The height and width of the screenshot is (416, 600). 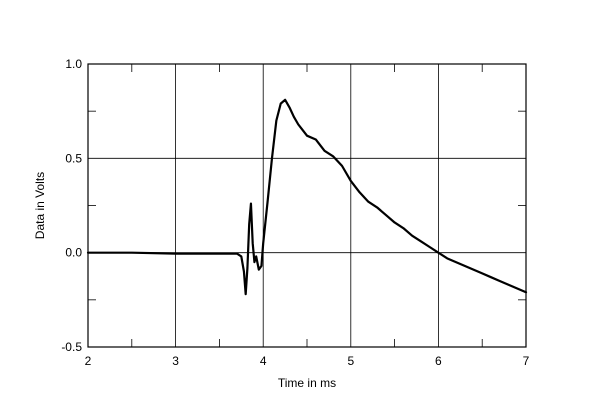 What do you see at coordinates (438, 361) in the screenshot?
I see `x-tick-label: 6` at bounding box center [438, 361].